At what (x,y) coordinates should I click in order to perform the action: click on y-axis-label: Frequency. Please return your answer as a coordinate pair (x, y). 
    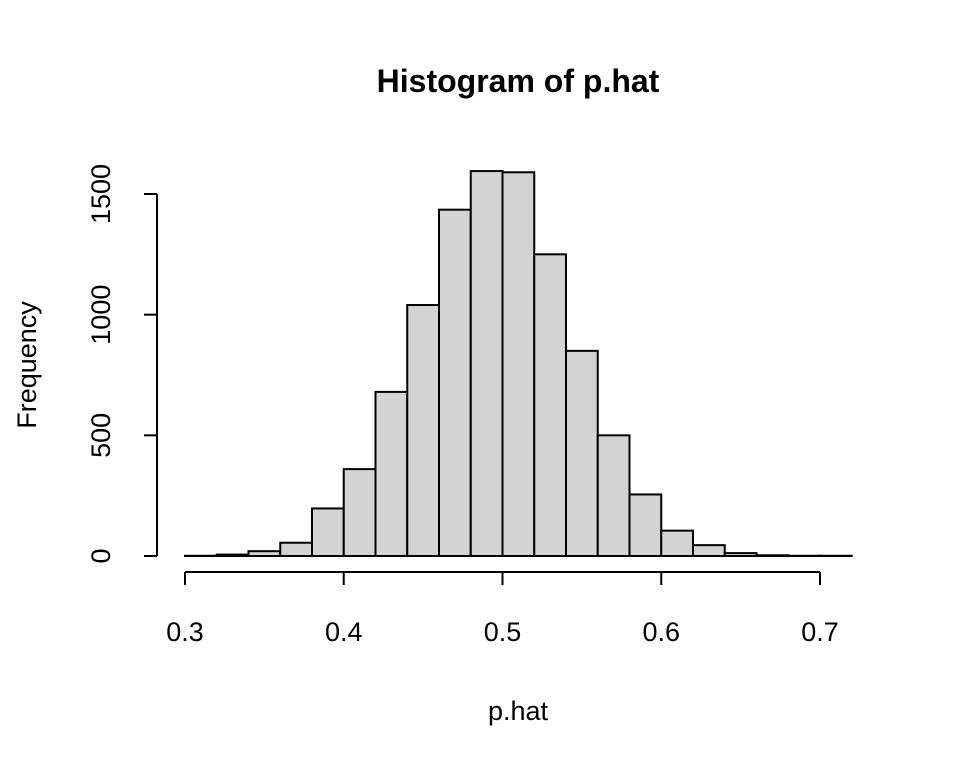
    Looking at the image, I should click on (27, 365).